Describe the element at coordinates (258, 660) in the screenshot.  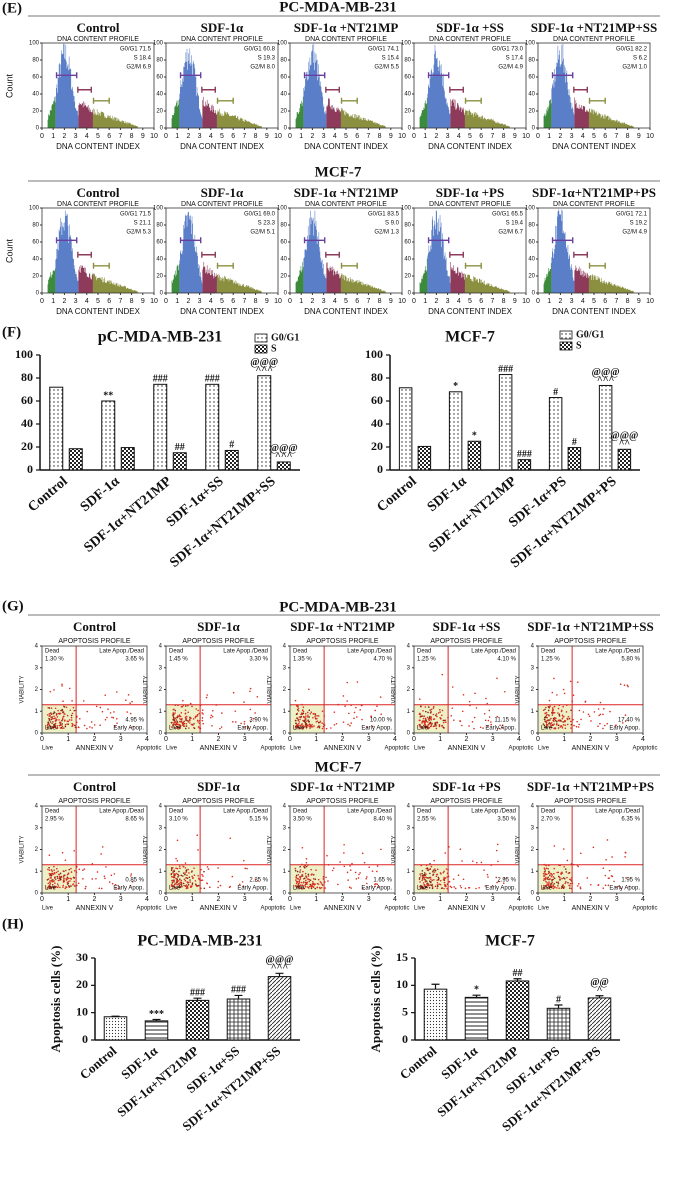
I see `quadrant-value: 3.30 %` at that location.